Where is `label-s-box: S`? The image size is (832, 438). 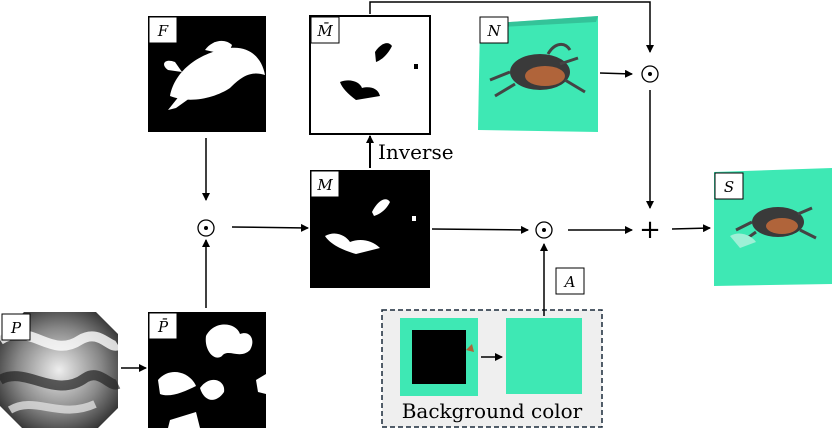 label-s-box: S is located at coordinates (729, 186).